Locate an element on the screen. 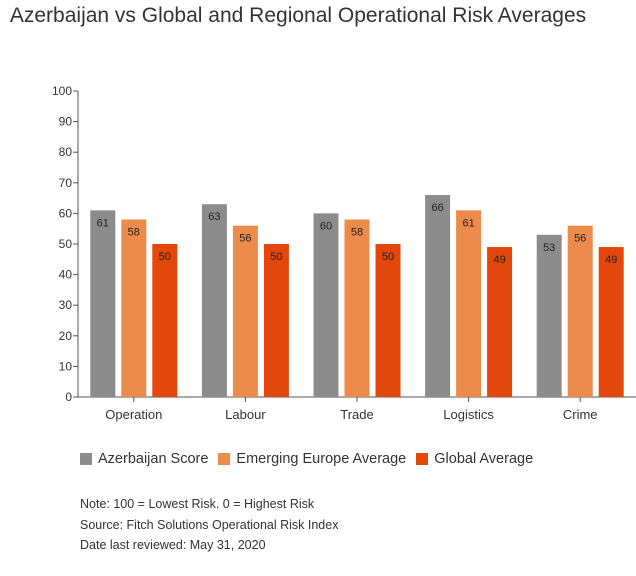  data-label-azerbaijan: 60 is located at coordinates (326, 226).